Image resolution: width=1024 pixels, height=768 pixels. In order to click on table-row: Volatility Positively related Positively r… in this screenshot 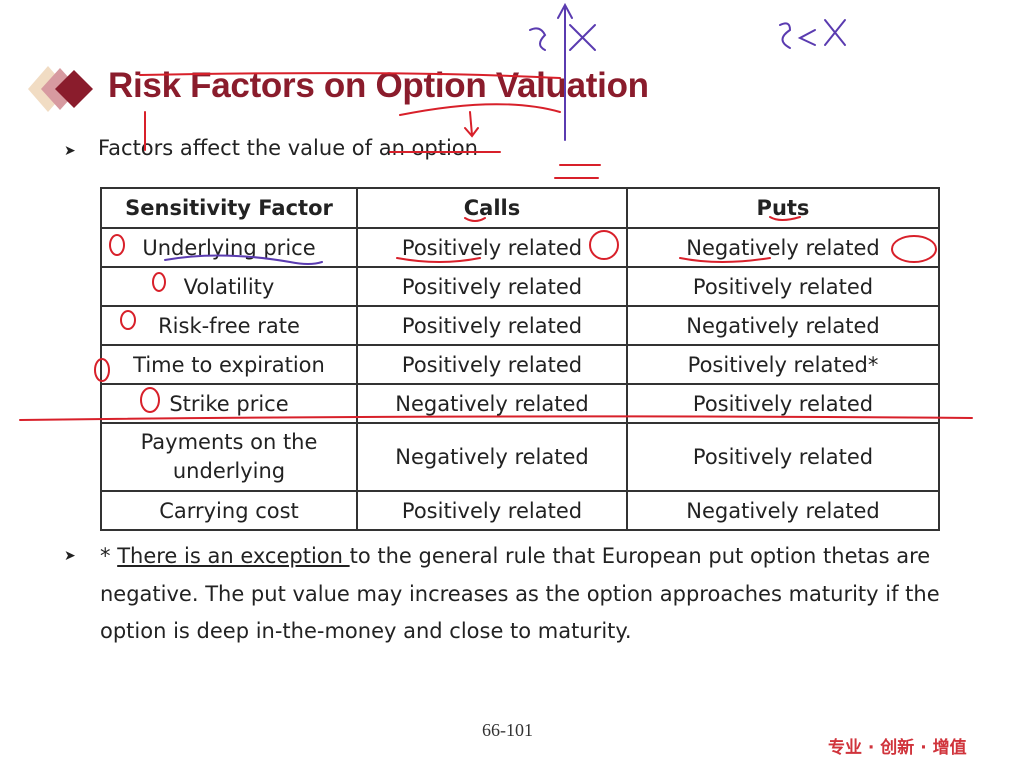, I will do `click(520, 286)`.